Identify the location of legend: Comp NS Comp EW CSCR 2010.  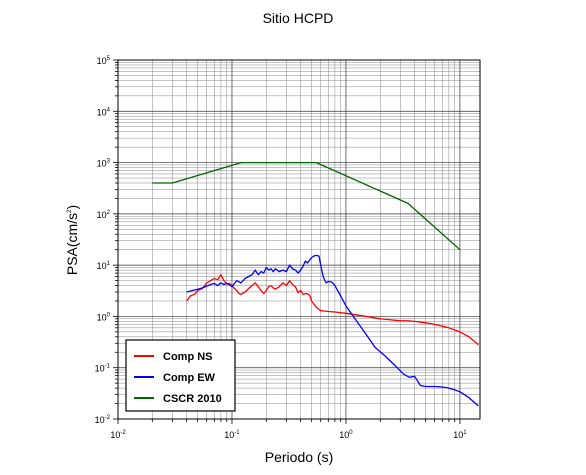
(180, 375).